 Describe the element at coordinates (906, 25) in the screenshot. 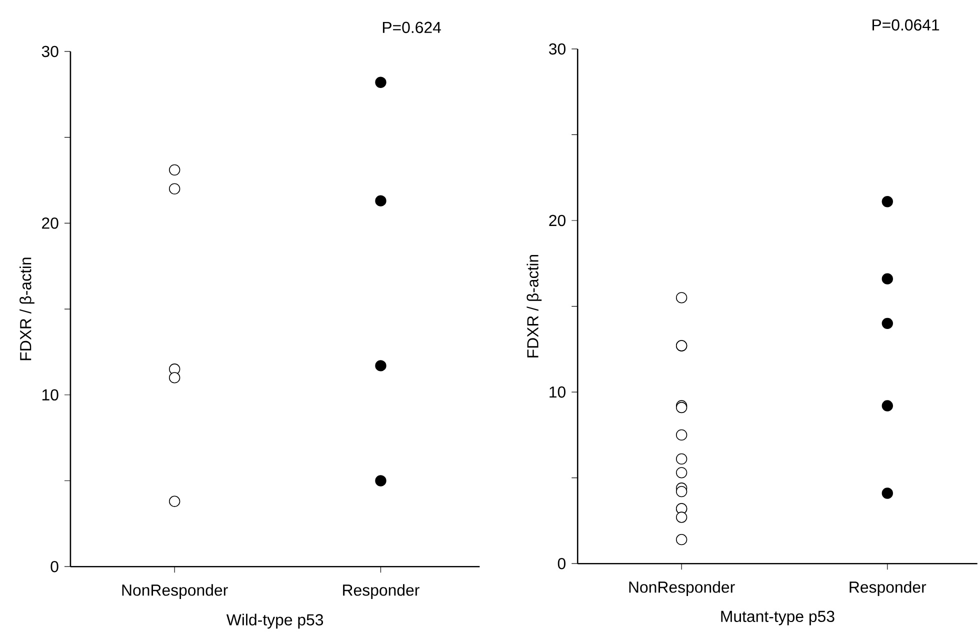

I see `text: P=0.0641` at that location.